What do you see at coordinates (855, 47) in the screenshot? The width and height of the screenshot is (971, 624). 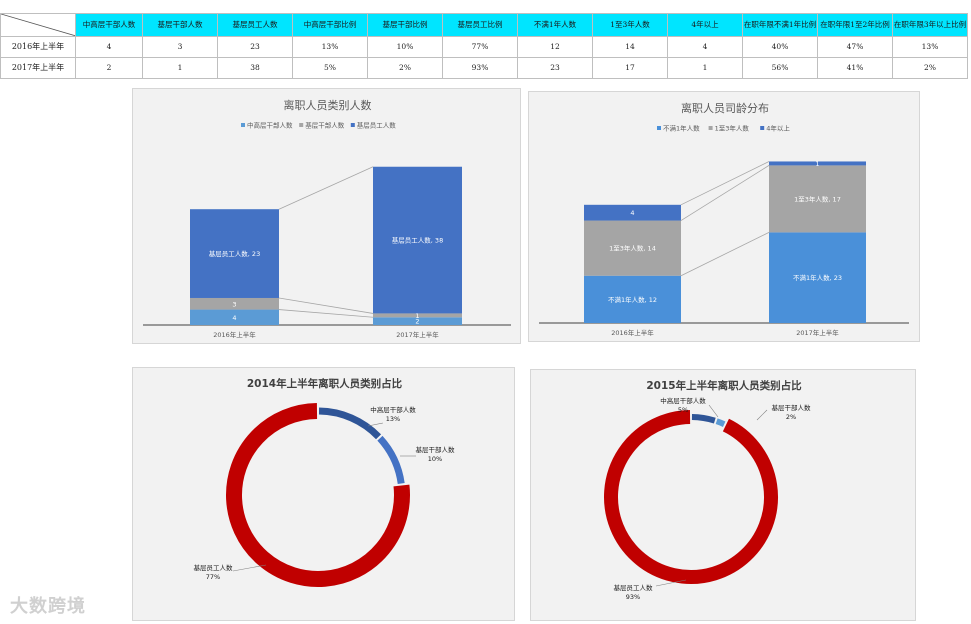 I see `table-cell: 47%` at bounding box center [855, 47].